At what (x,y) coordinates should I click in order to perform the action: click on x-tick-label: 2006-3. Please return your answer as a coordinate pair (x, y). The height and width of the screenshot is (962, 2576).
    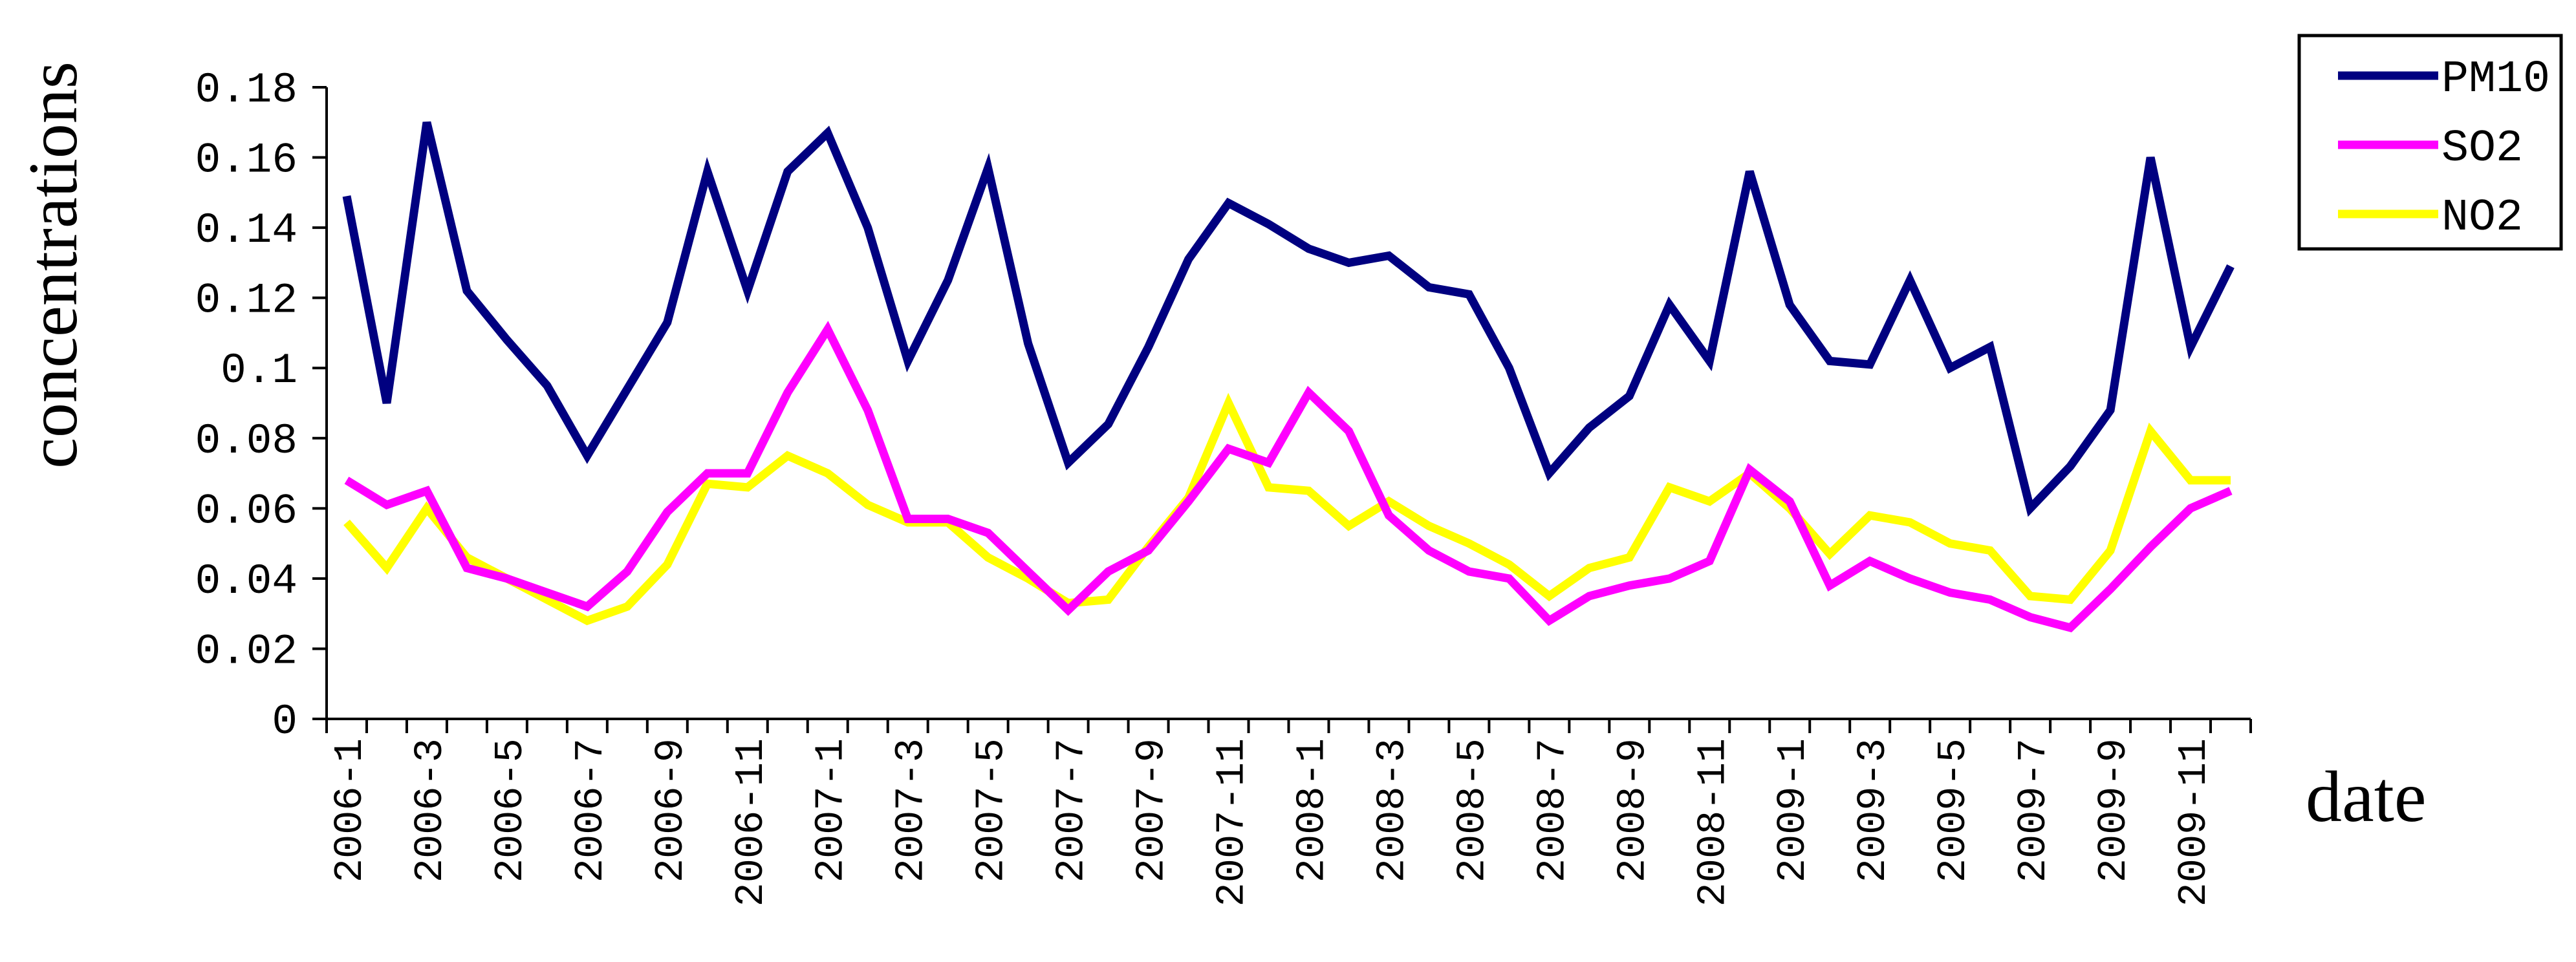
    Looking at the image, I should click on (430, 810).